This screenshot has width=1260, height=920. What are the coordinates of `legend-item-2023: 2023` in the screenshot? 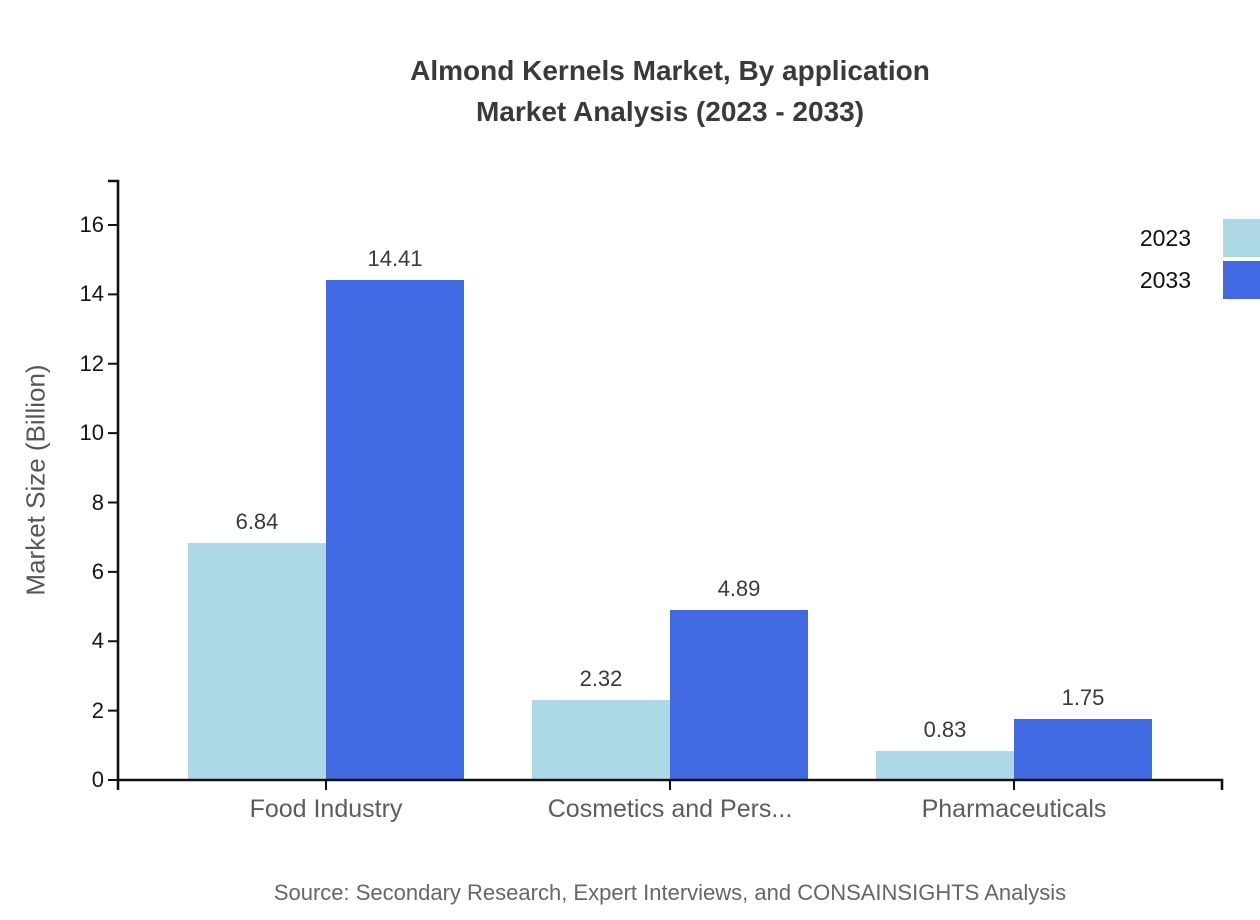 It's located at (1200, 238).